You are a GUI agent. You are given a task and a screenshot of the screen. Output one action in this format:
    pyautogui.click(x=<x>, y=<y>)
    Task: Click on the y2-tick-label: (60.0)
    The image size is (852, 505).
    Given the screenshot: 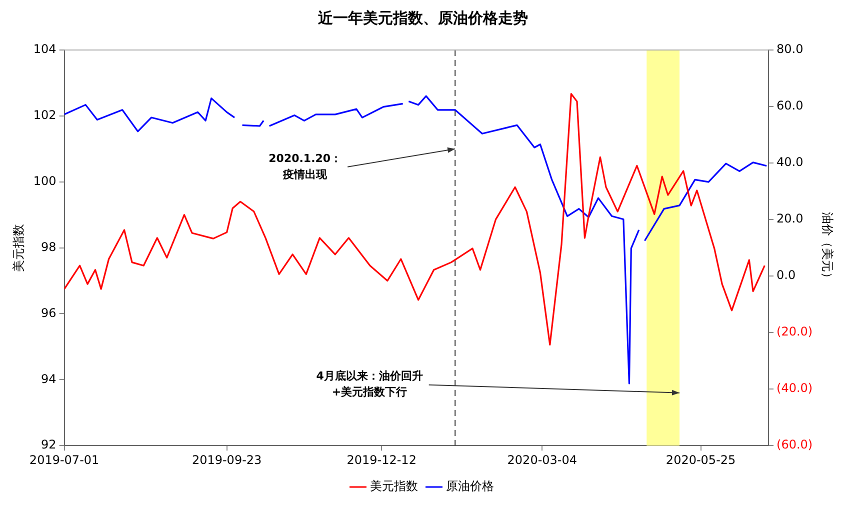 What is the action you would take?
    pyautogui.click(x=794, y=445)
    